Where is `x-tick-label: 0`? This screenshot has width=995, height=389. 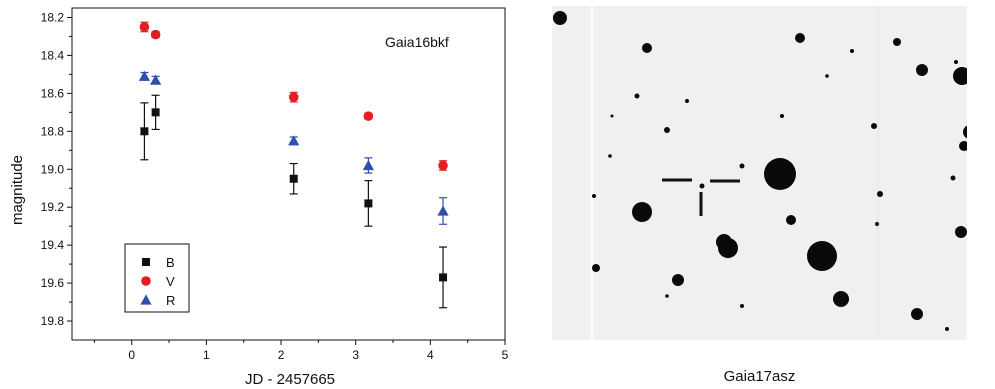 x-tick-label: 0 is located at coordinates (131, 355).